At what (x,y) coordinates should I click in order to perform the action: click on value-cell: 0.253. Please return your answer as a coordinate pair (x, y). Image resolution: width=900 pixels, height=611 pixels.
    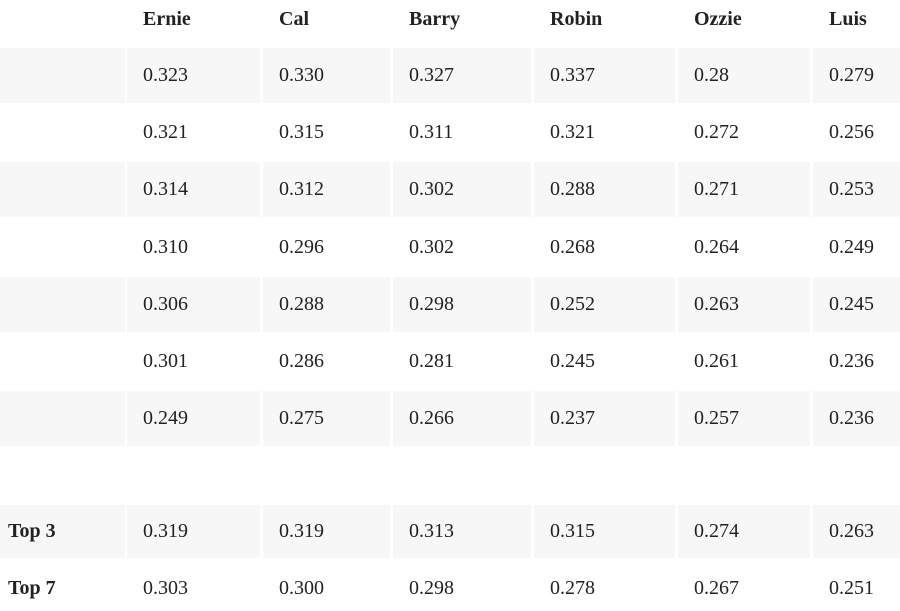
    Looking at the image, I should click on (856, 190).